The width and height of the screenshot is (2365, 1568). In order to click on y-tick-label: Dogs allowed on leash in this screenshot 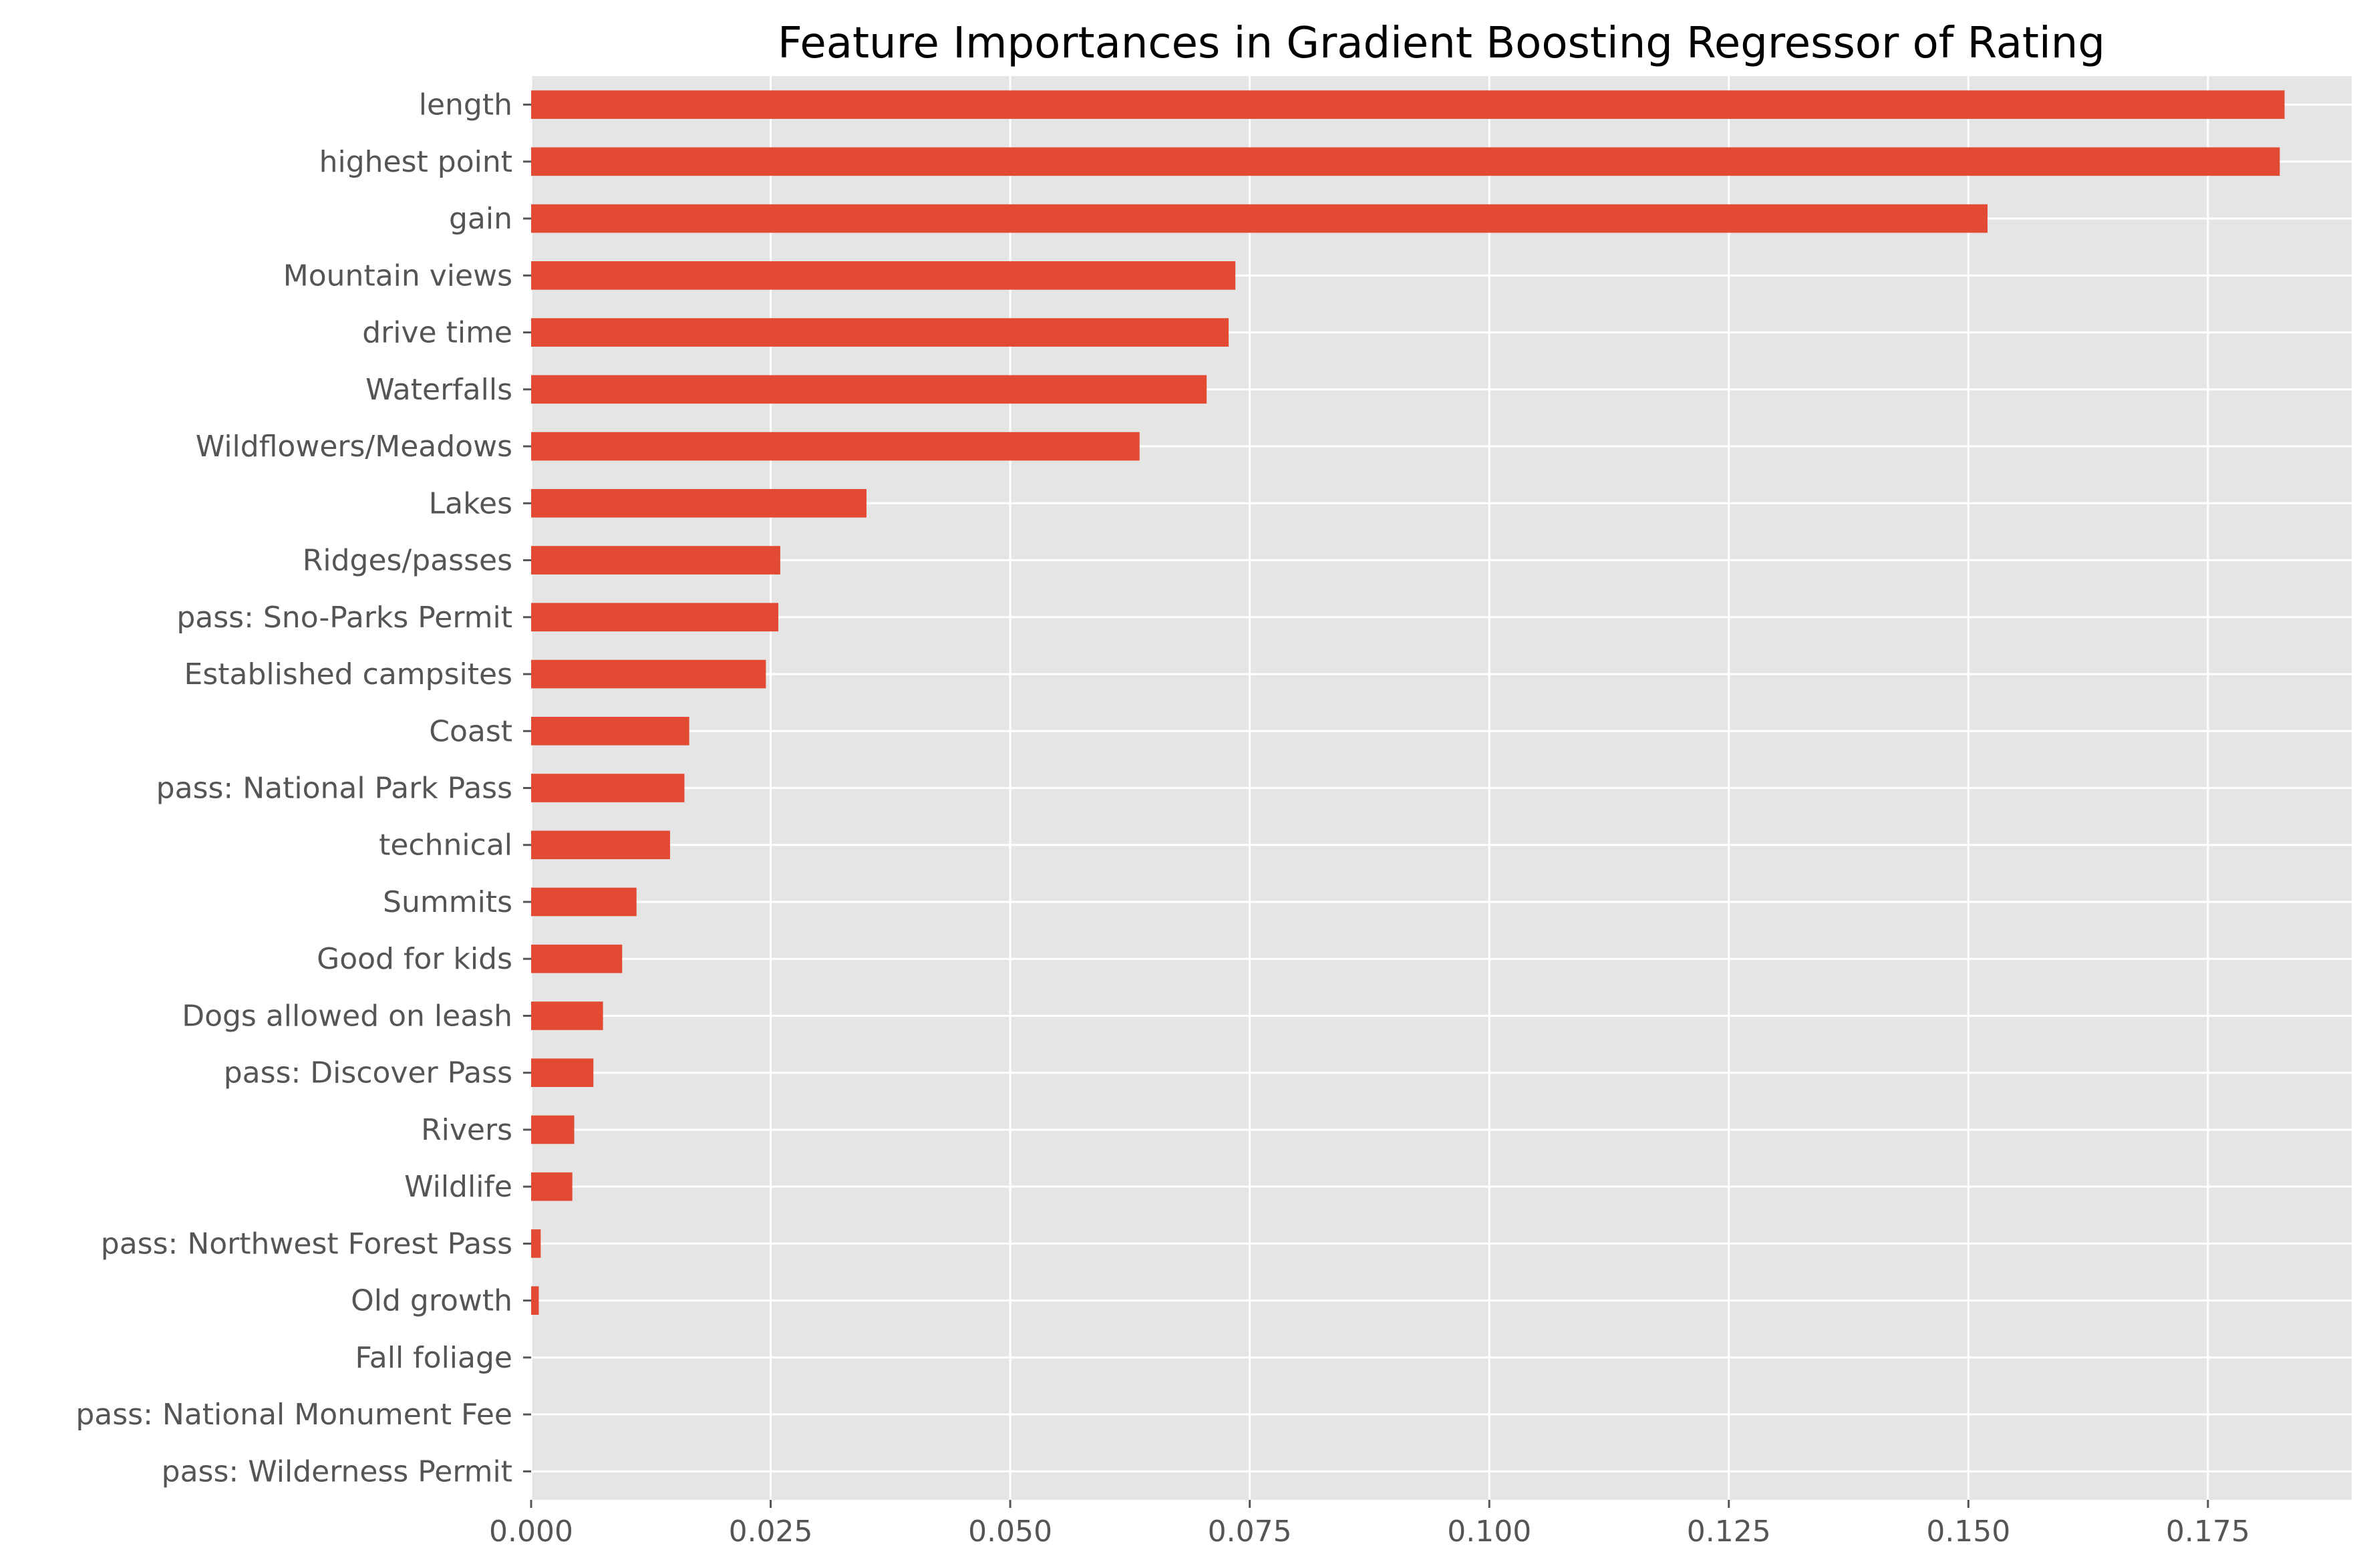, I will do `click(347, 1016)`.